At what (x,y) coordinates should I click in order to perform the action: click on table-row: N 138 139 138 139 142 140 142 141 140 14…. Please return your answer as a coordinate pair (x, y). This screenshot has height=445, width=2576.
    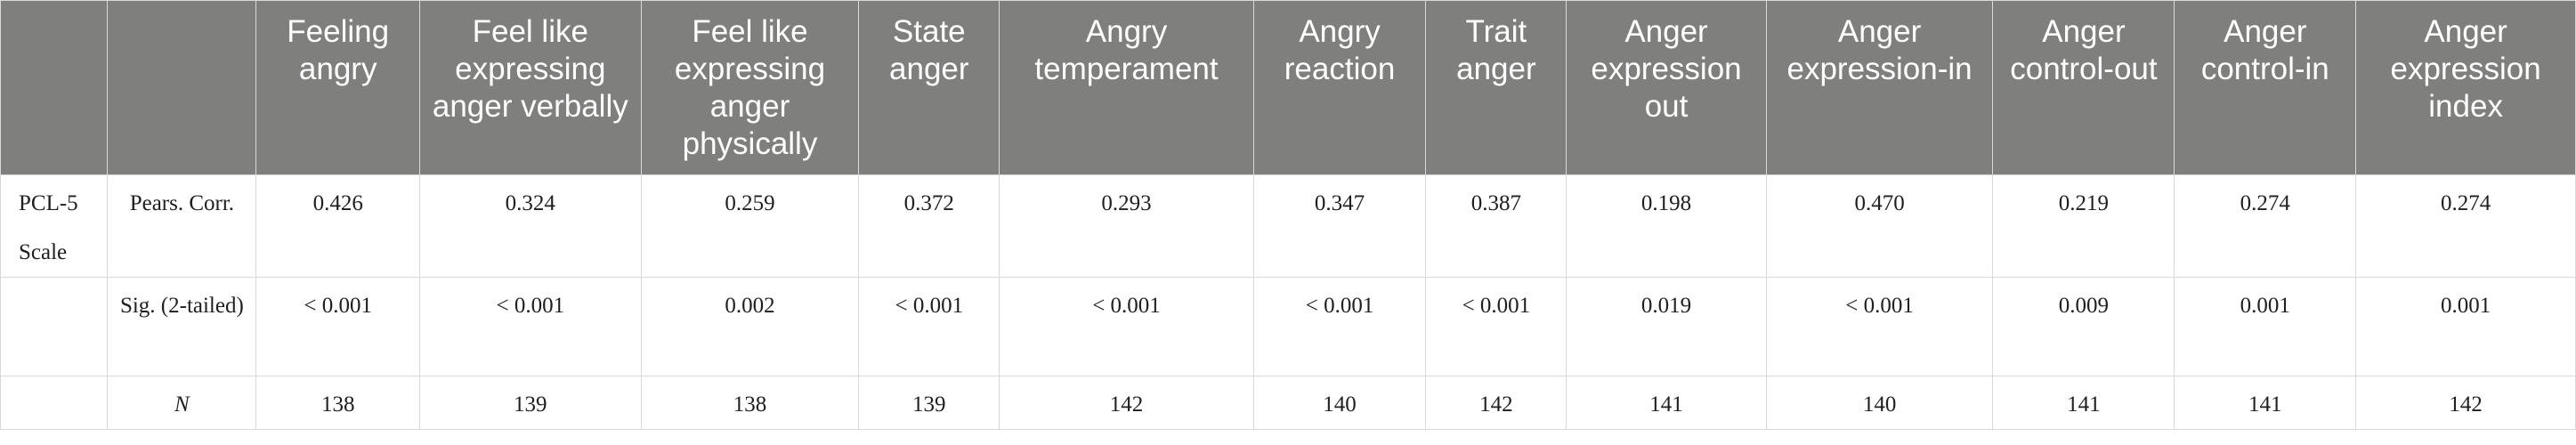
    Looking at the image, I should click on (1288, 403).